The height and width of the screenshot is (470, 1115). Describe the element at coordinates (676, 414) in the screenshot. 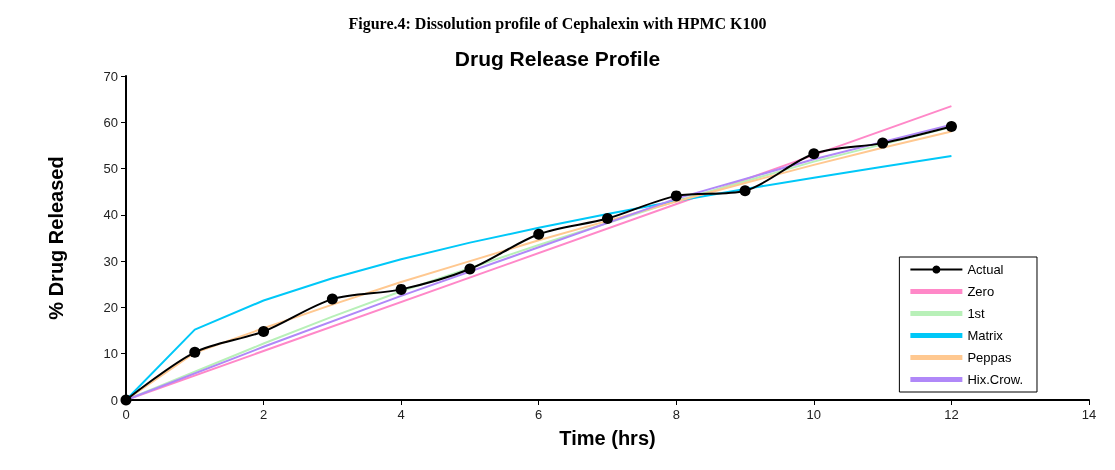

I see `x-tick-label: 8` at that location.